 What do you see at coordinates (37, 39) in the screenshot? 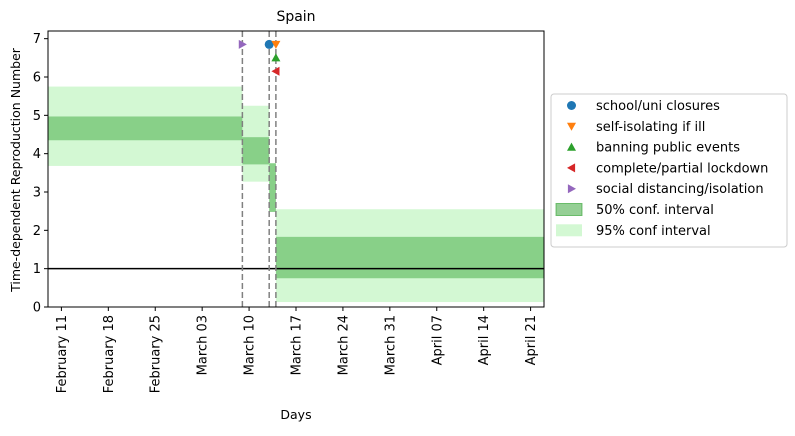
I see `y-tick-label-7: 7` at bounding box center [37, 39].